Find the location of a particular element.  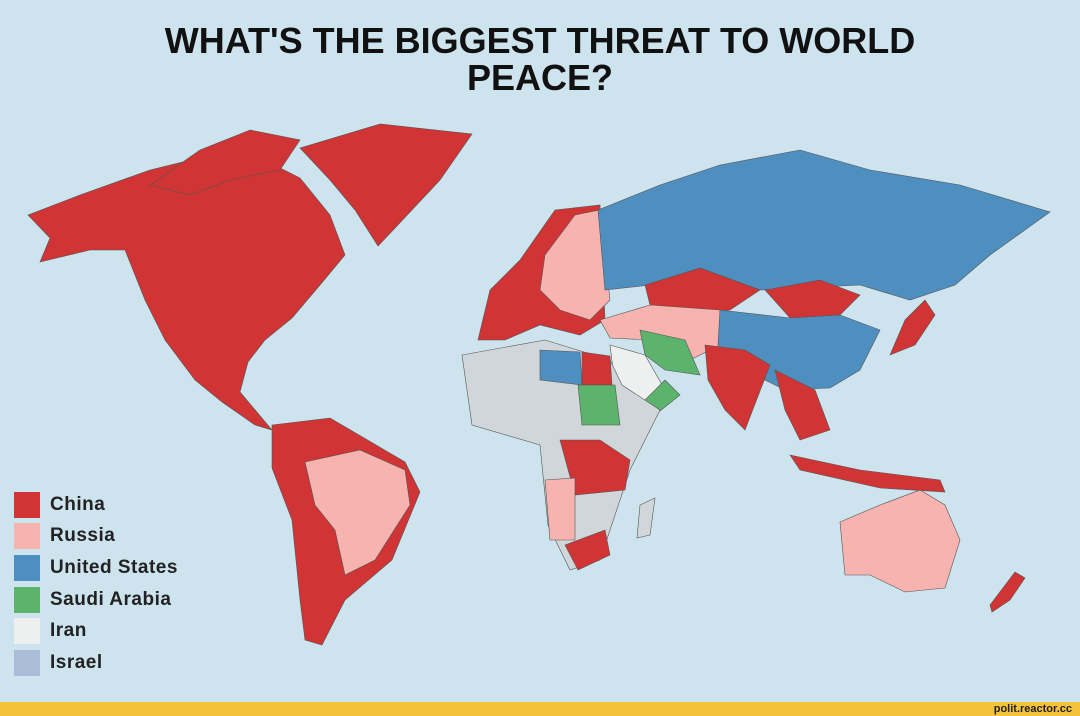

legend-label: China is located at coordinates (78, 504).